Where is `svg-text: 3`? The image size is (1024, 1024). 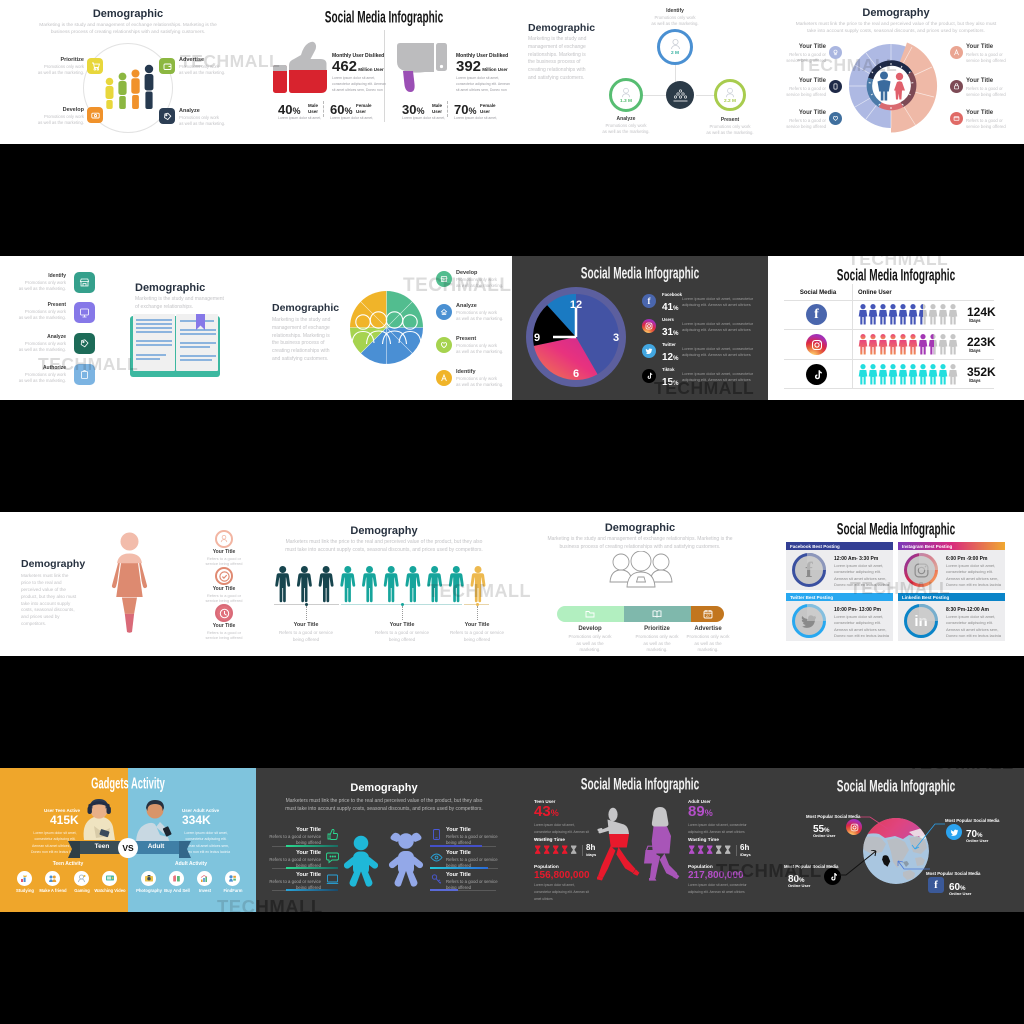
svg-text: 3 is located at coordinates (616, 338).